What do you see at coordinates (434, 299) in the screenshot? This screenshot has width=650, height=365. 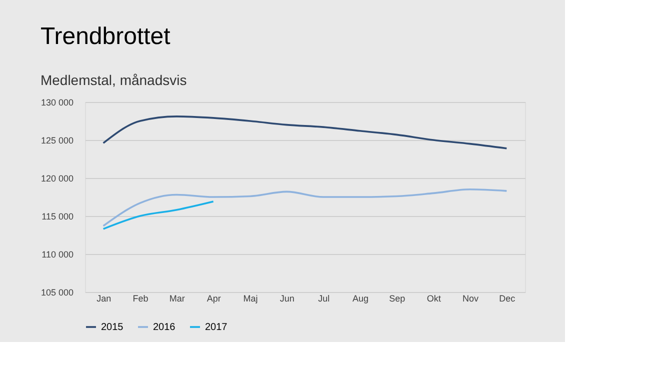 I see `x-tick-label: Okt` at bounding box center [434, 299].